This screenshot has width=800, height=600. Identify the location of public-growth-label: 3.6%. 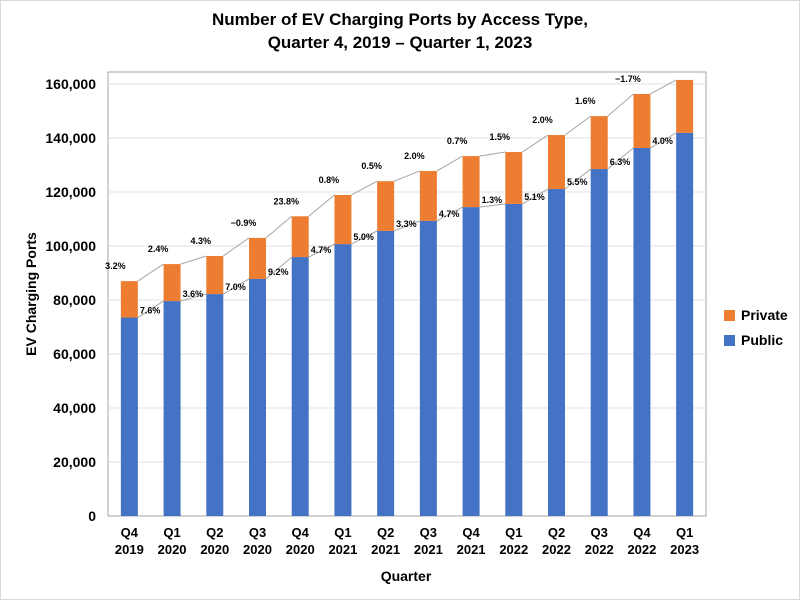
(193, 294).